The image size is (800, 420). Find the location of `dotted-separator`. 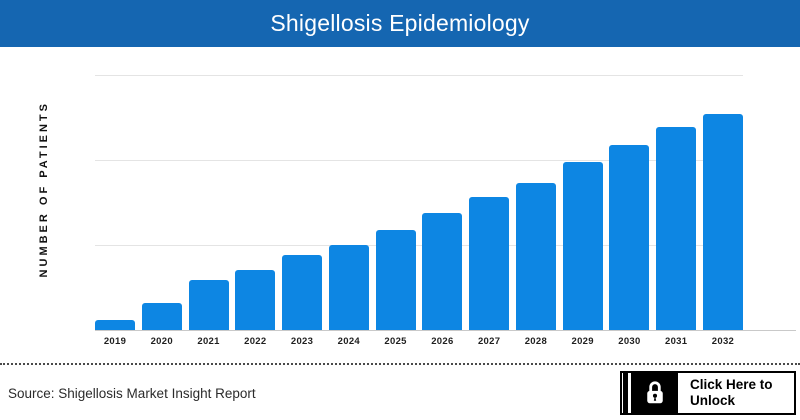

dotted-separator is located at coordinates (400, 364).